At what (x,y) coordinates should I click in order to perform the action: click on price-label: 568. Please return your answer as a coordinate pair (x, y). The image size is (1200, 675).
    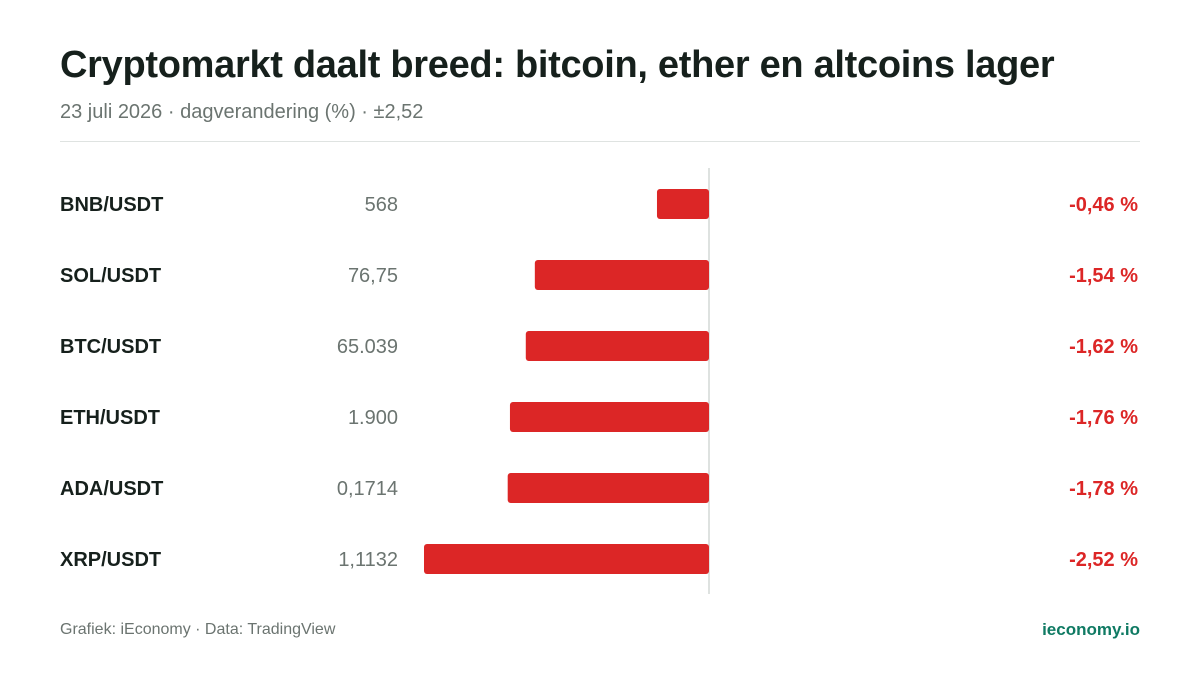
    Looking at the image, I should click on (381, 205).